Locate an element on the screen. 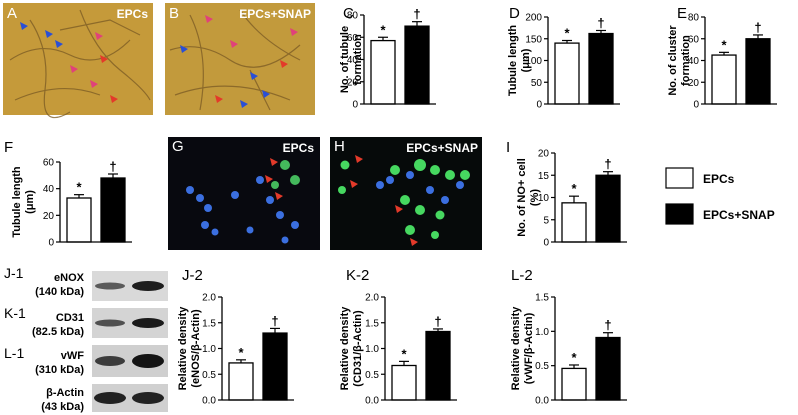  legend: EPCs EPCs+SNAP is located at coordinates (720, 196).